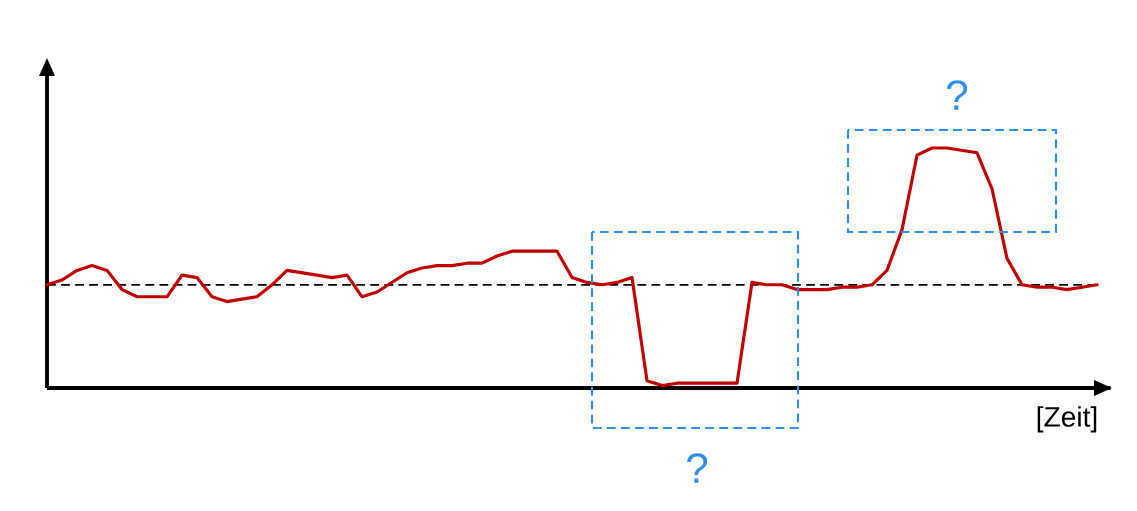 This screenshot has width=1137, height=511. I want to click on x-axis-title: [Zeit], so click(1067, 419).